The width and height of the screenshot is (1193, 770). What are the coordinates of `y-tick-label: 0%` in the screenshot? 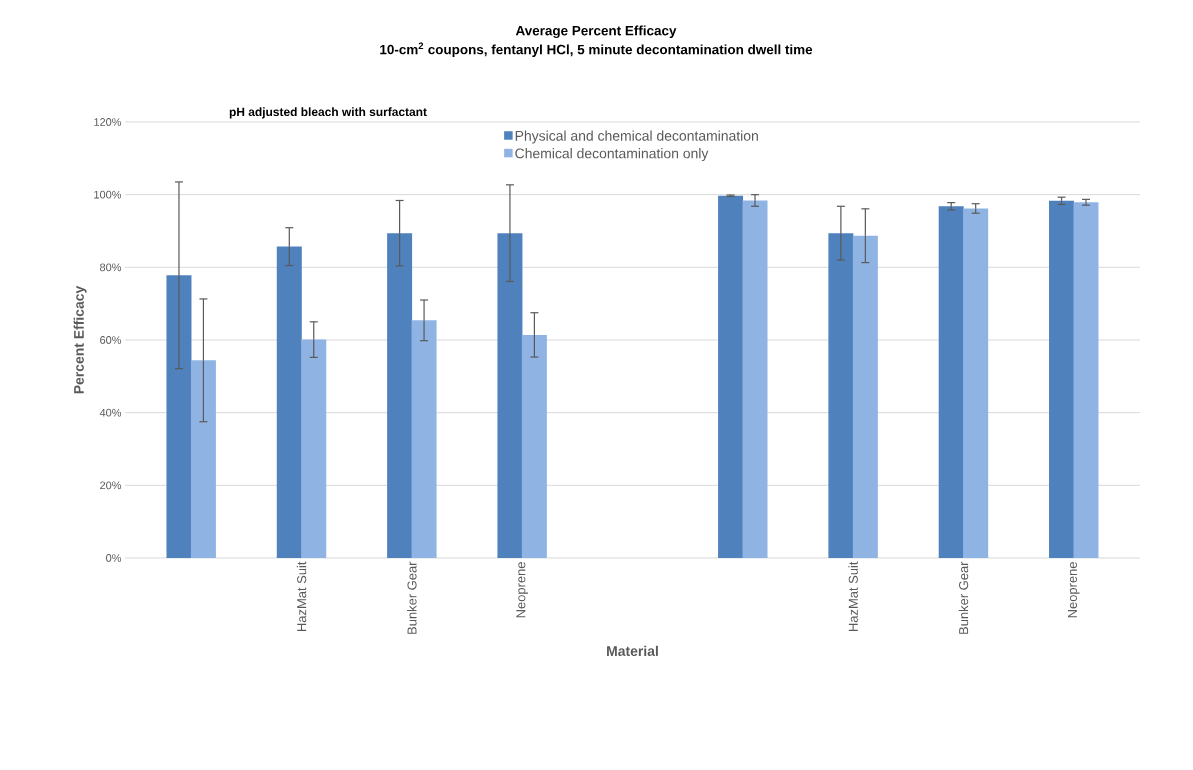 It's located at (114, 558).